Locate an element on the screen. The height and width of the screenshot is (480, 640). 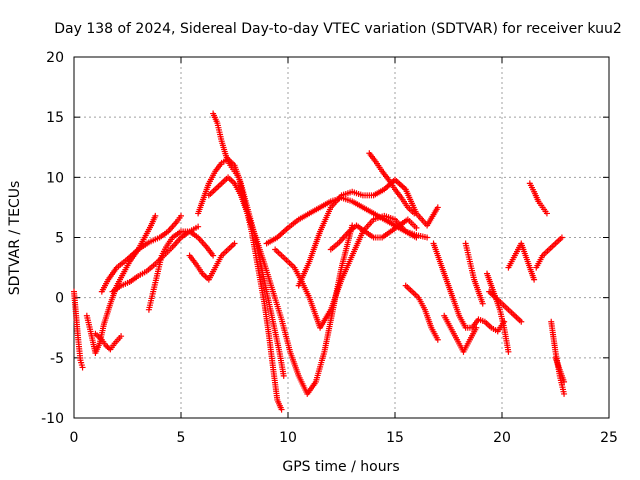
y-tick-label: -5 is located at coordinates (57, 359).